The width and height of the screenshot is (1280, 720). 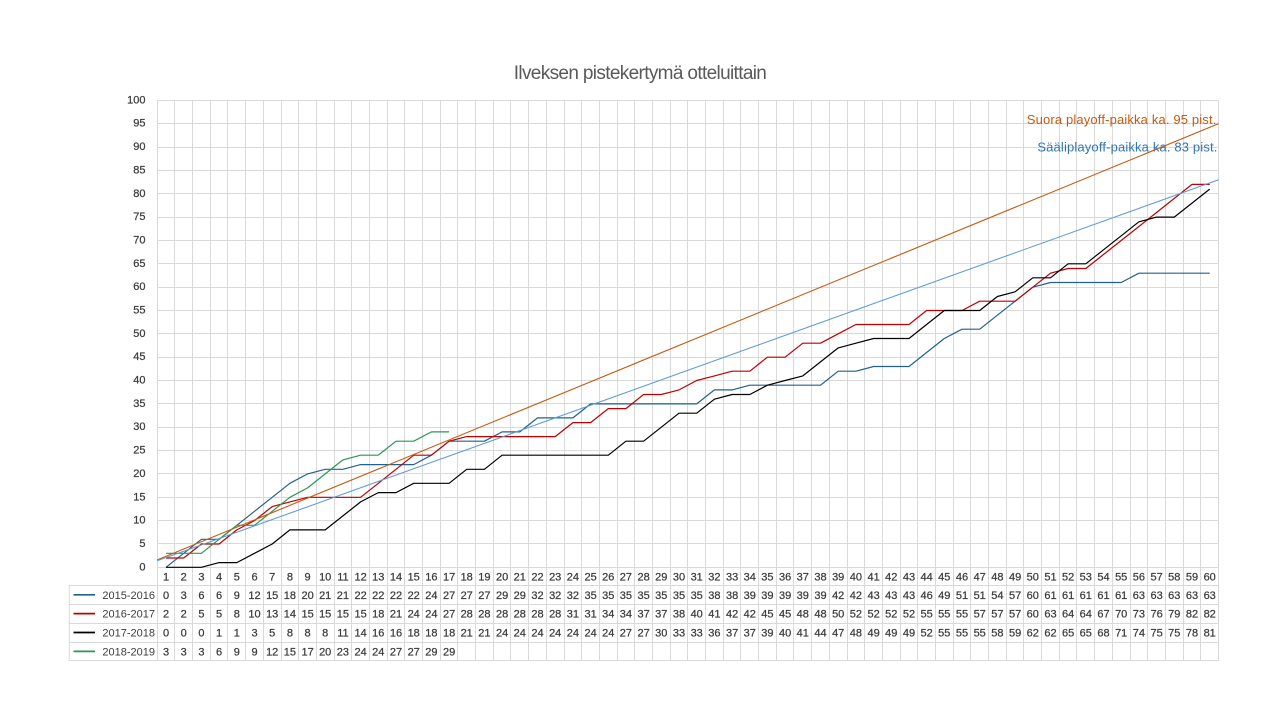 What do you see at coordinates (378, 634) in the screenshot?
I see `svg-text: 16` at bounding box center [378, 634].